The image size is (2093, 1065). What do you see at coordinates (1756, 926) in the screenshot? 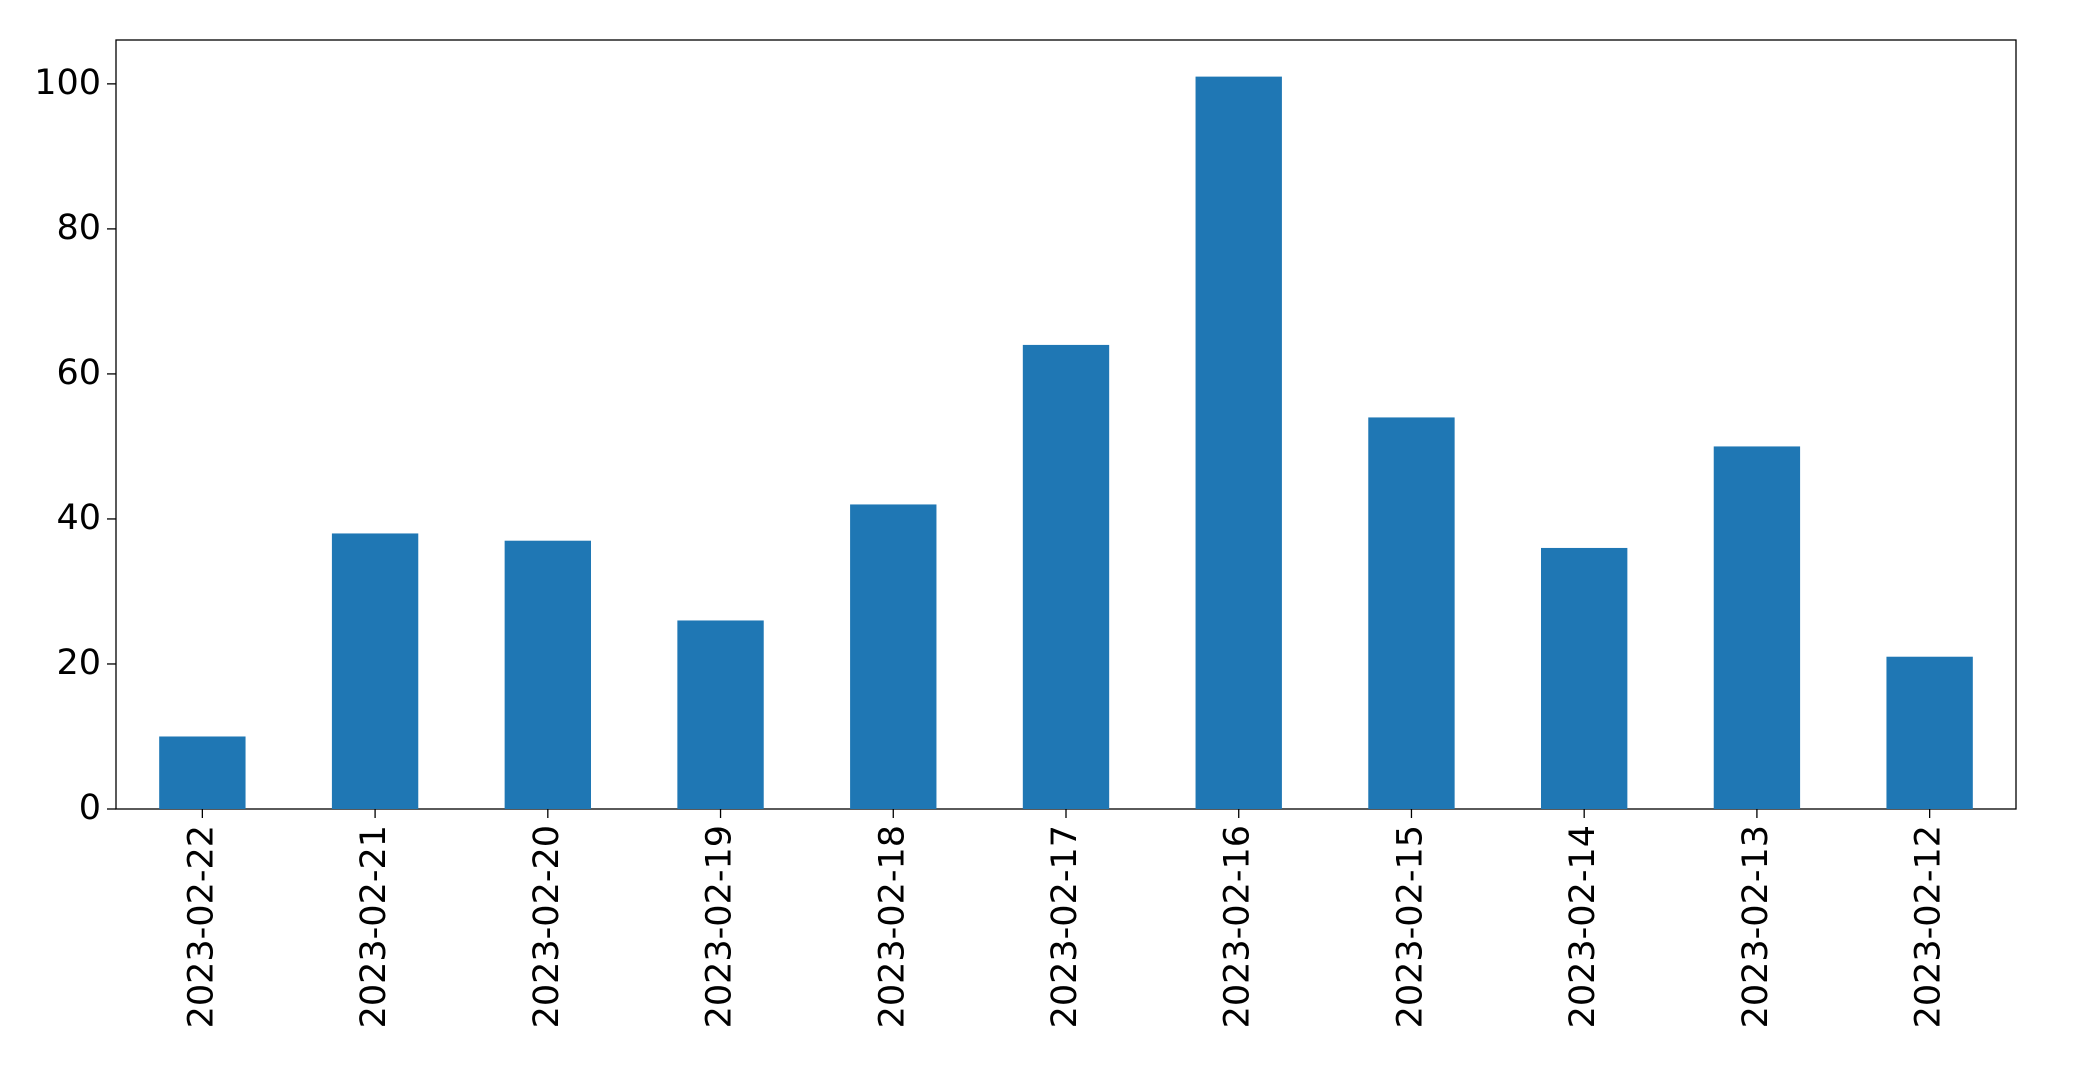
I see `x-tick-label: 2023-02-13` at bounding box center [1756, 926].